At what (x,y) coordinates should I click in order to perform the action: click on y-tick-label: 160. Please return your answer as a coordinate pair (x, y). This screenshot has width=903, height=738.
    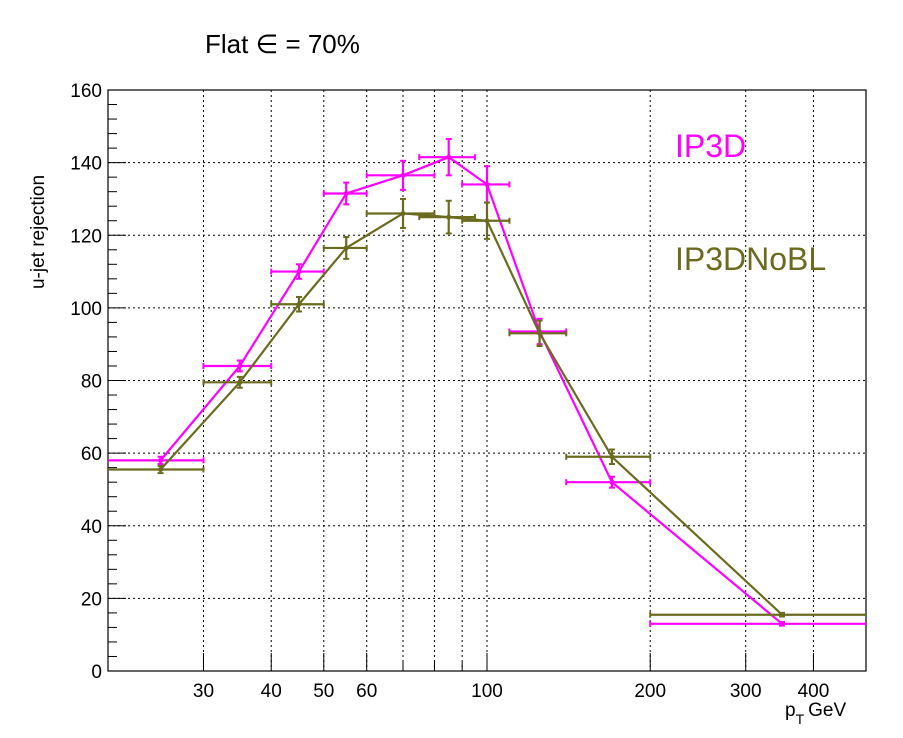
    Looking at the image, I should click on (86, 91).